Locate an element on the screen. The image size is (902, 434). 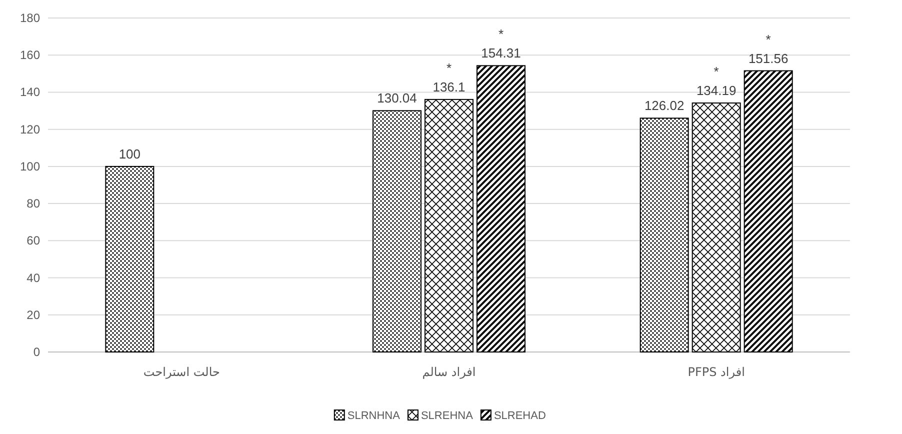
data-label: 136.1 is located at coordinates (449, 86).